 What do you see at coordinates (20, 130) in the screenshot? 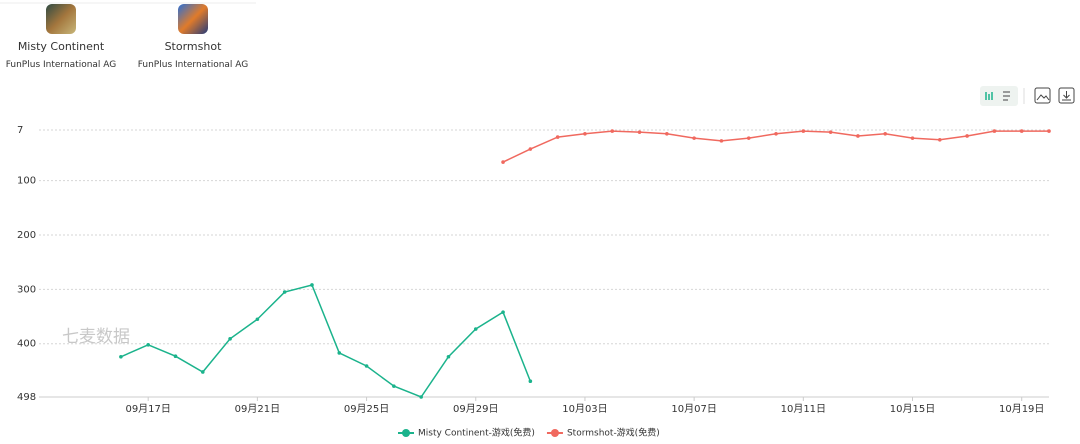
I see `y-tick-label: 7` at bounding box center [20, 130].